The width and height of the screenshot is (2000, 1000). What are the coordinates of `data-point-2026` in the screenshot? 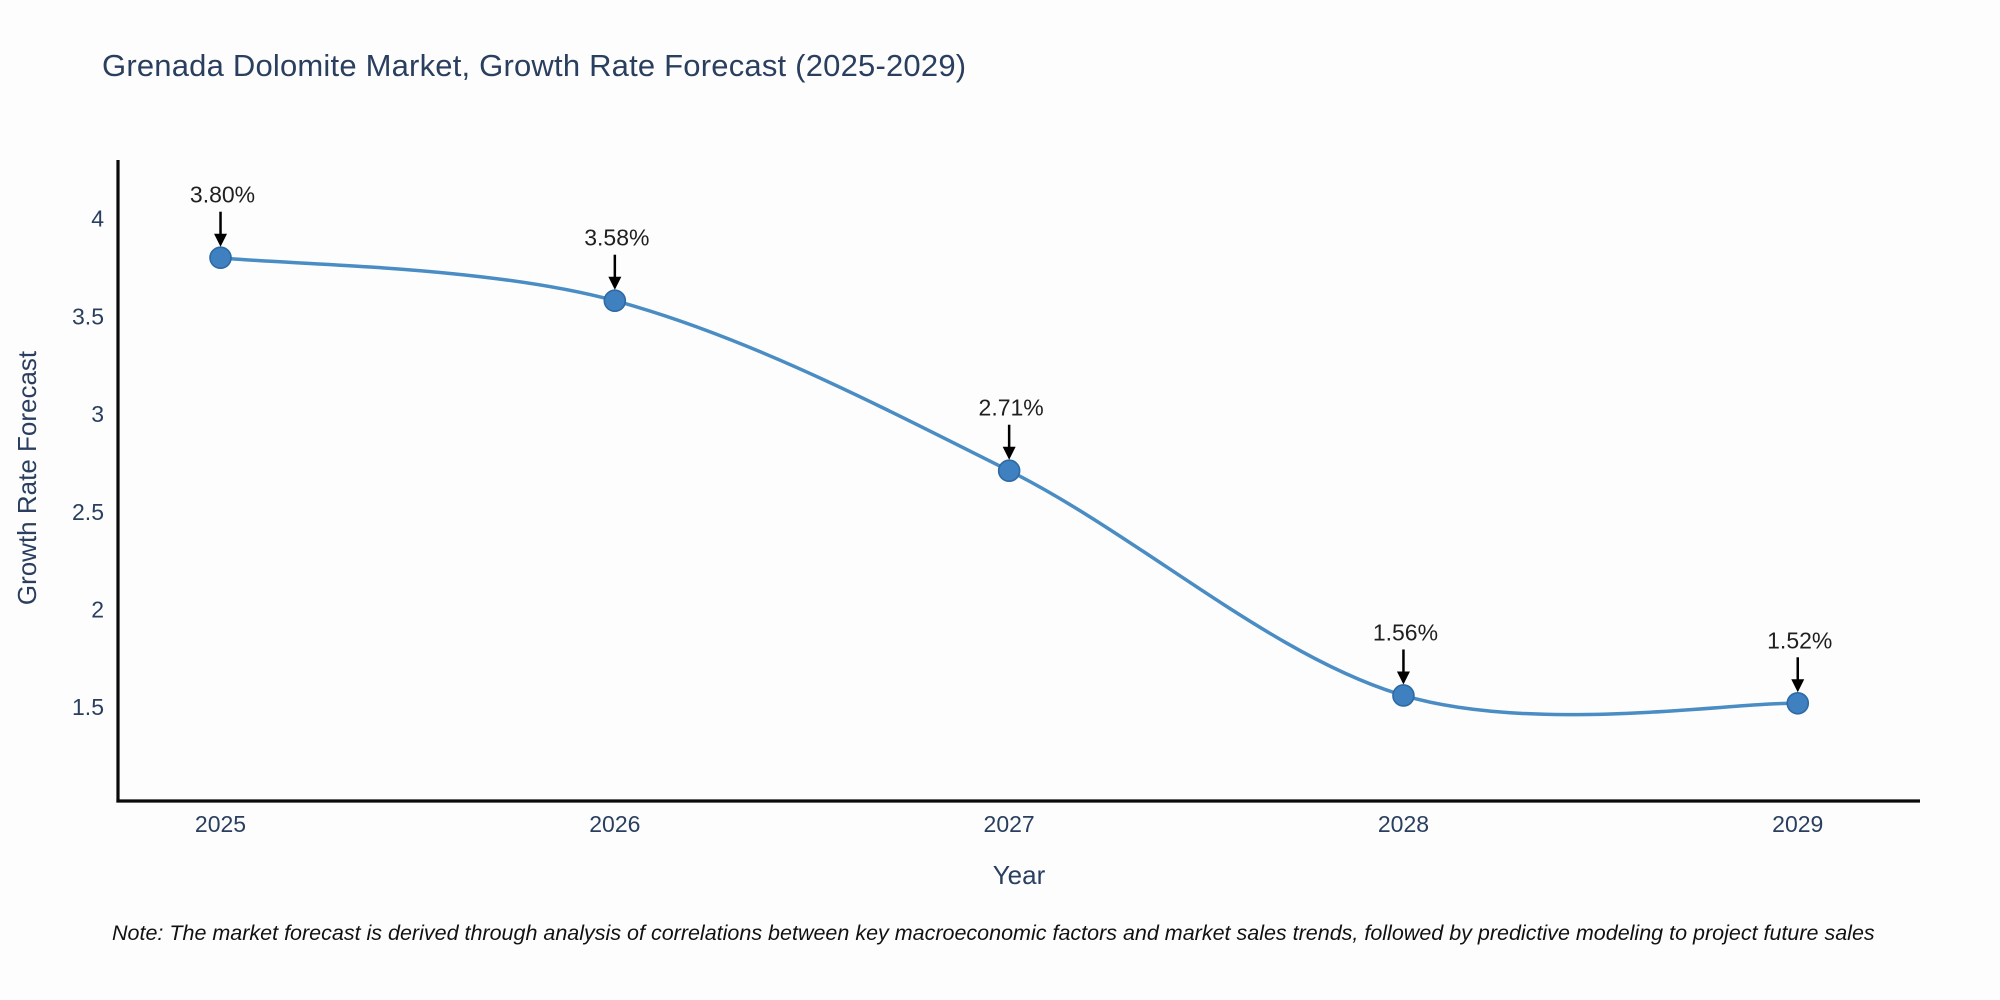 It's located at (615, 301).